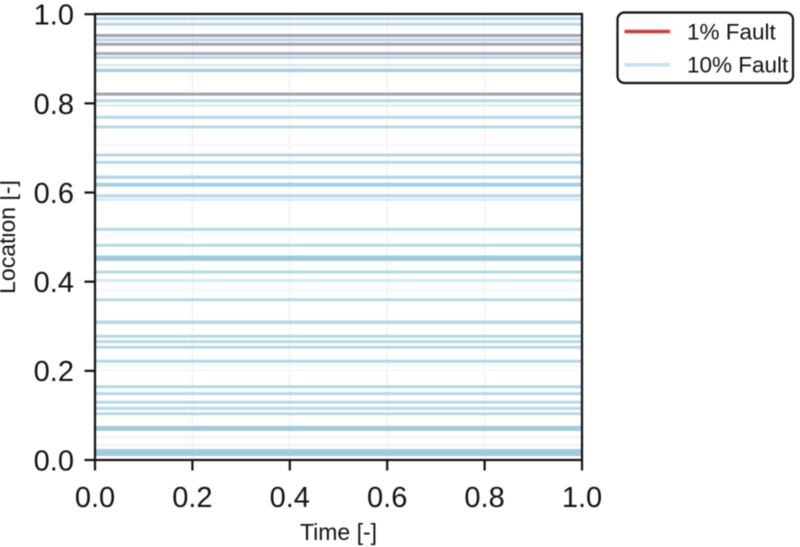 Image resolution: width=800 pixels, height=547 pixels. Describe the element at coordinates (732, 31) in the screenshot. I see `svg-text: 1% Fault` at that location.